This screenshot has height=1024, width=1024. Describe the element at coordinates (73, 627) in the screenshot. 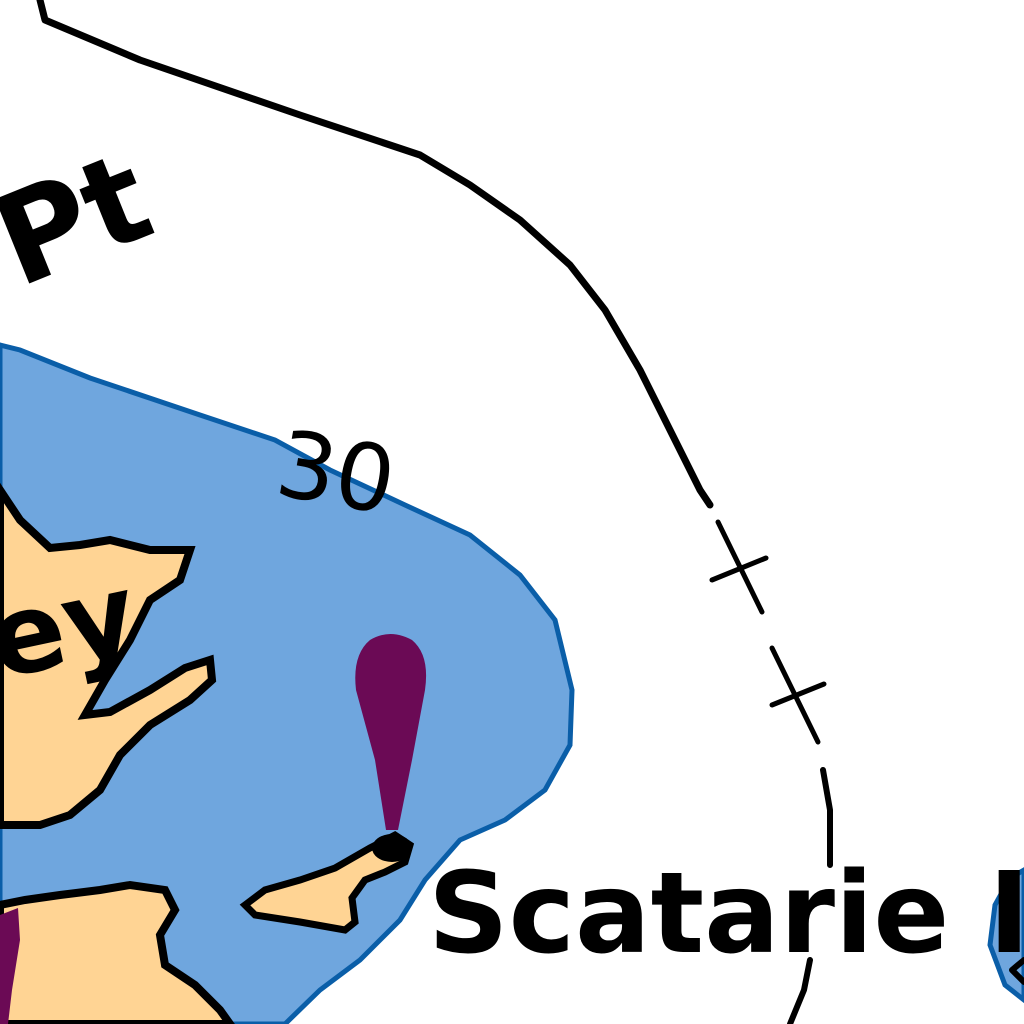

I see `bay-label: ey` at that location.